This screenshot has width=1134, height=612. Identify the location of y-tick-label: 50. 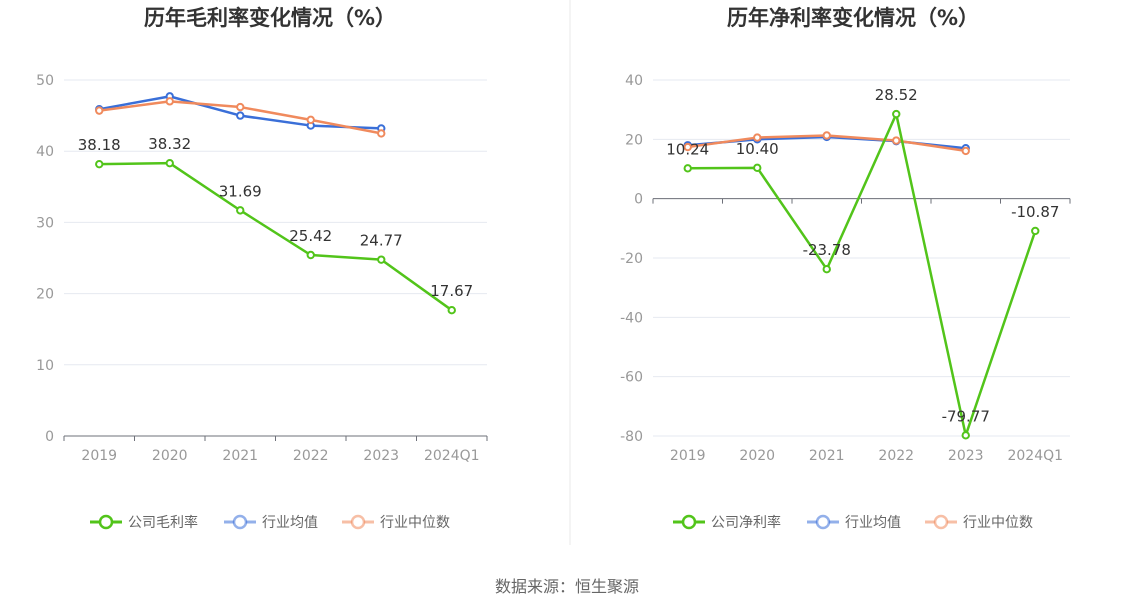
(45, 81).